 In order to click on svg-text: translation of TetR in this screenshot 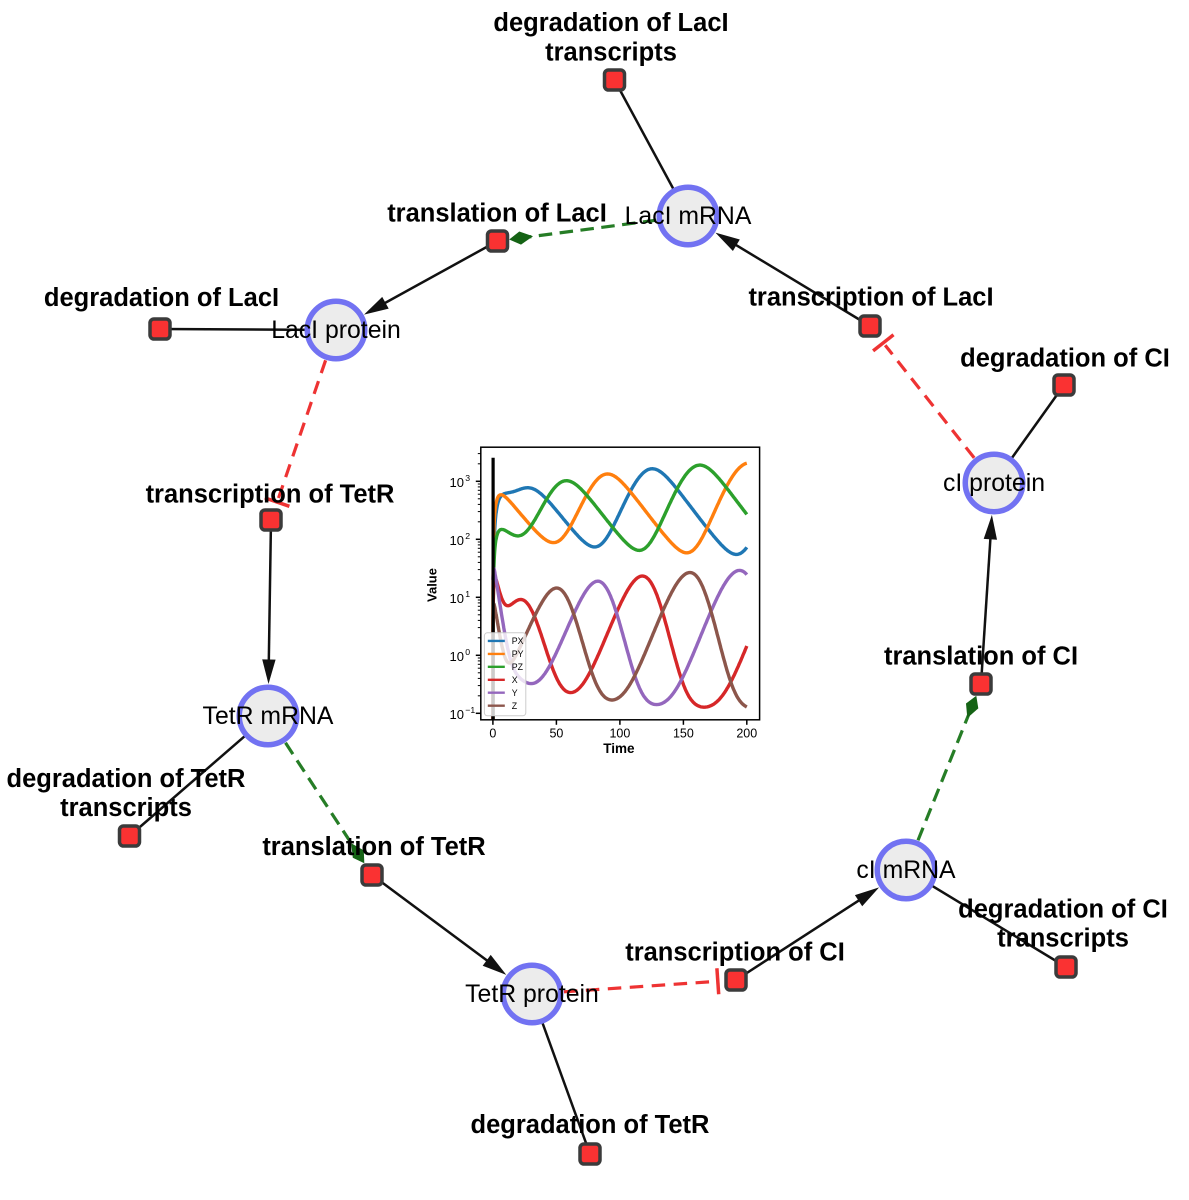, I will do `click(373, 847)`.